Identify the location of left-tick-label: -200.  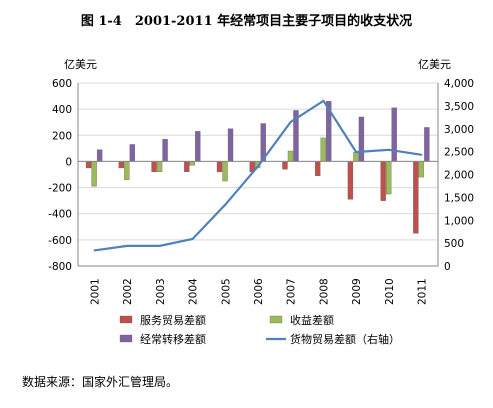
(60, 189).